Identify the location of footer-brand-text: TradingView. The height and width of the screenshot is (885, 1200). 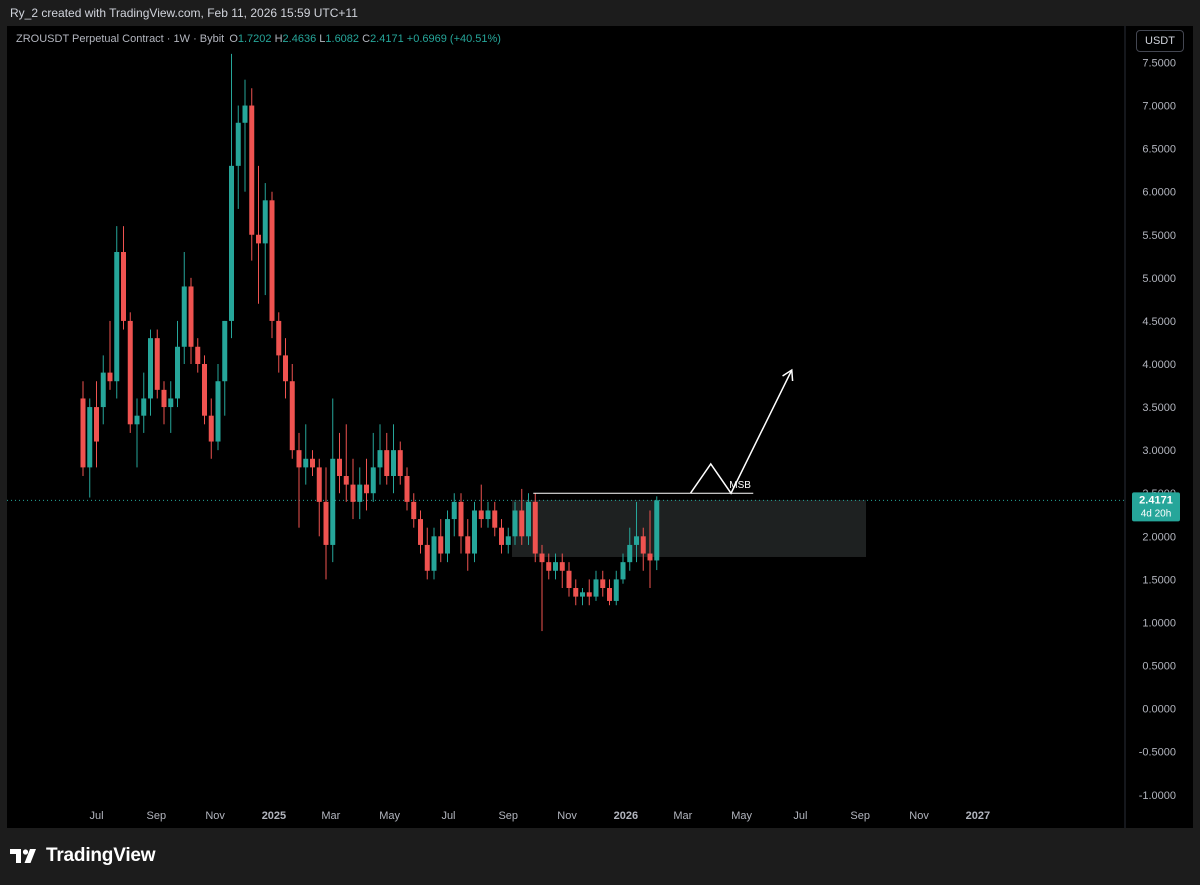
(101, 855).